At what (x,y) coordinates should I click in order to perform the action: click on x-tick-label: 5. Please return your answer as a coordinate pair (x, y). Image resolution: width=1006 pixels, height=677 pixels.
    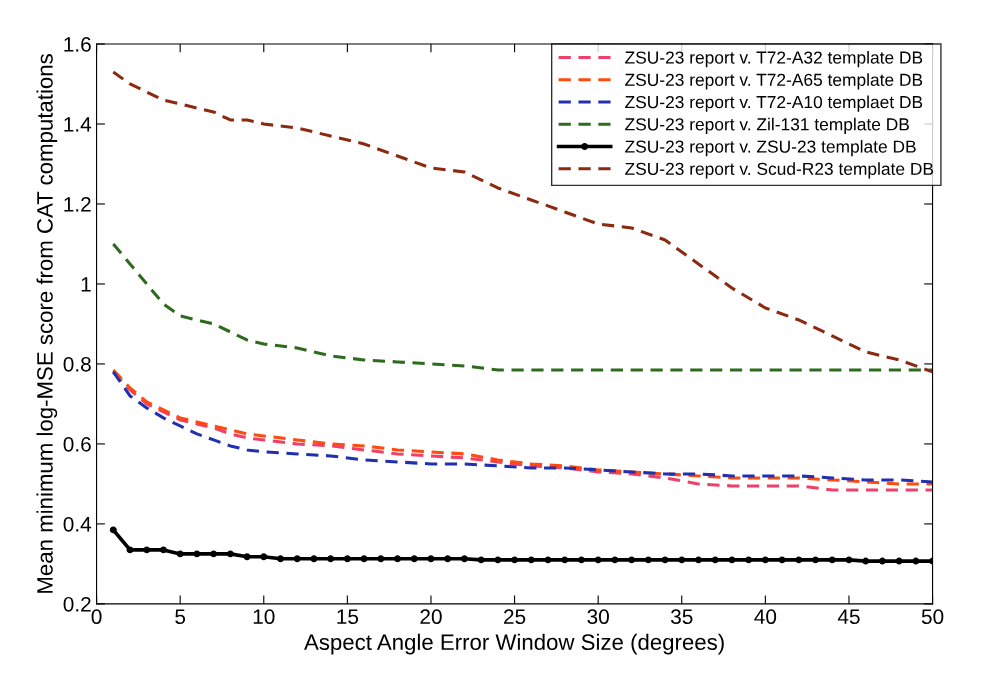
    Looking at the image, I should click on (180, 617).